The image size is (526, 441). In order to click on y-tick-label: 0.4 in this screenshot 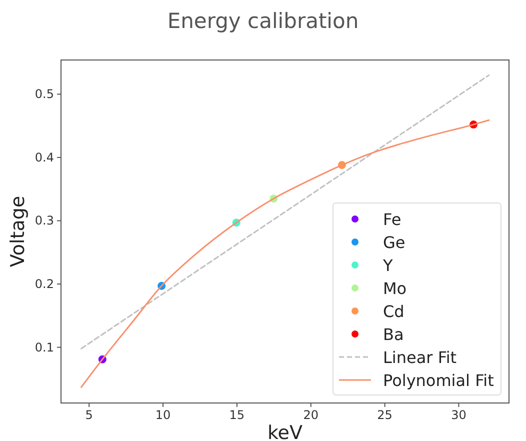, I will do `click(44, 157)`.